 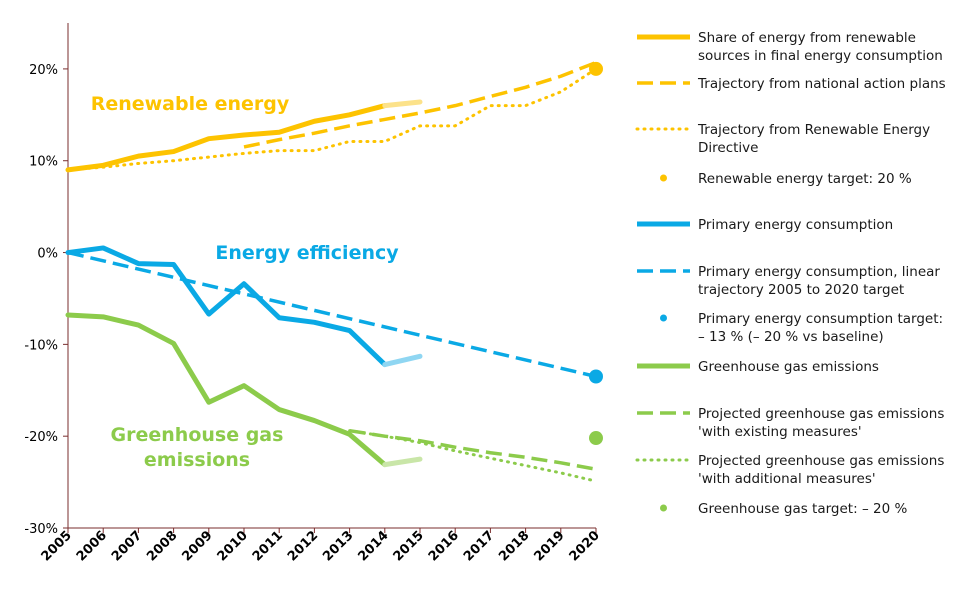 I want to click on x-tick-label: 2012, so click(x=303, y=546).